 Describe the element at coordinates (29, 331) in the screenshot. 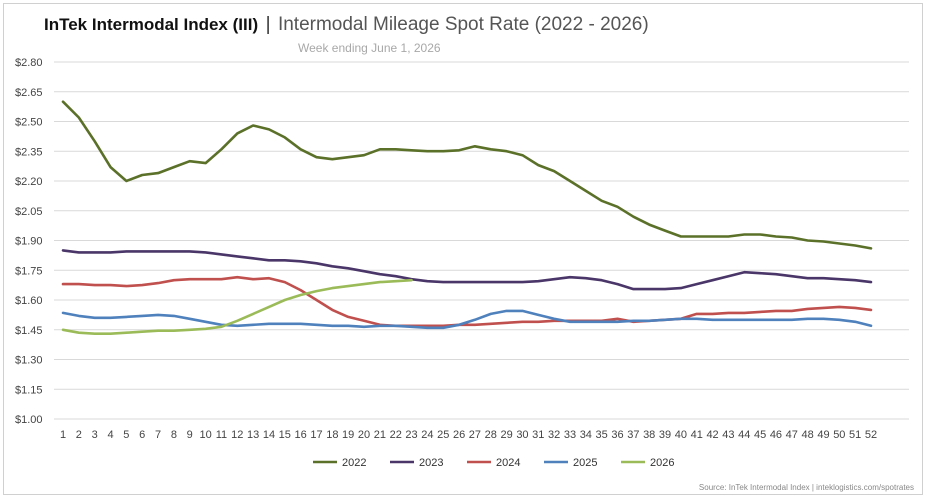

I see `y-tick-label: $1.45` at that location.